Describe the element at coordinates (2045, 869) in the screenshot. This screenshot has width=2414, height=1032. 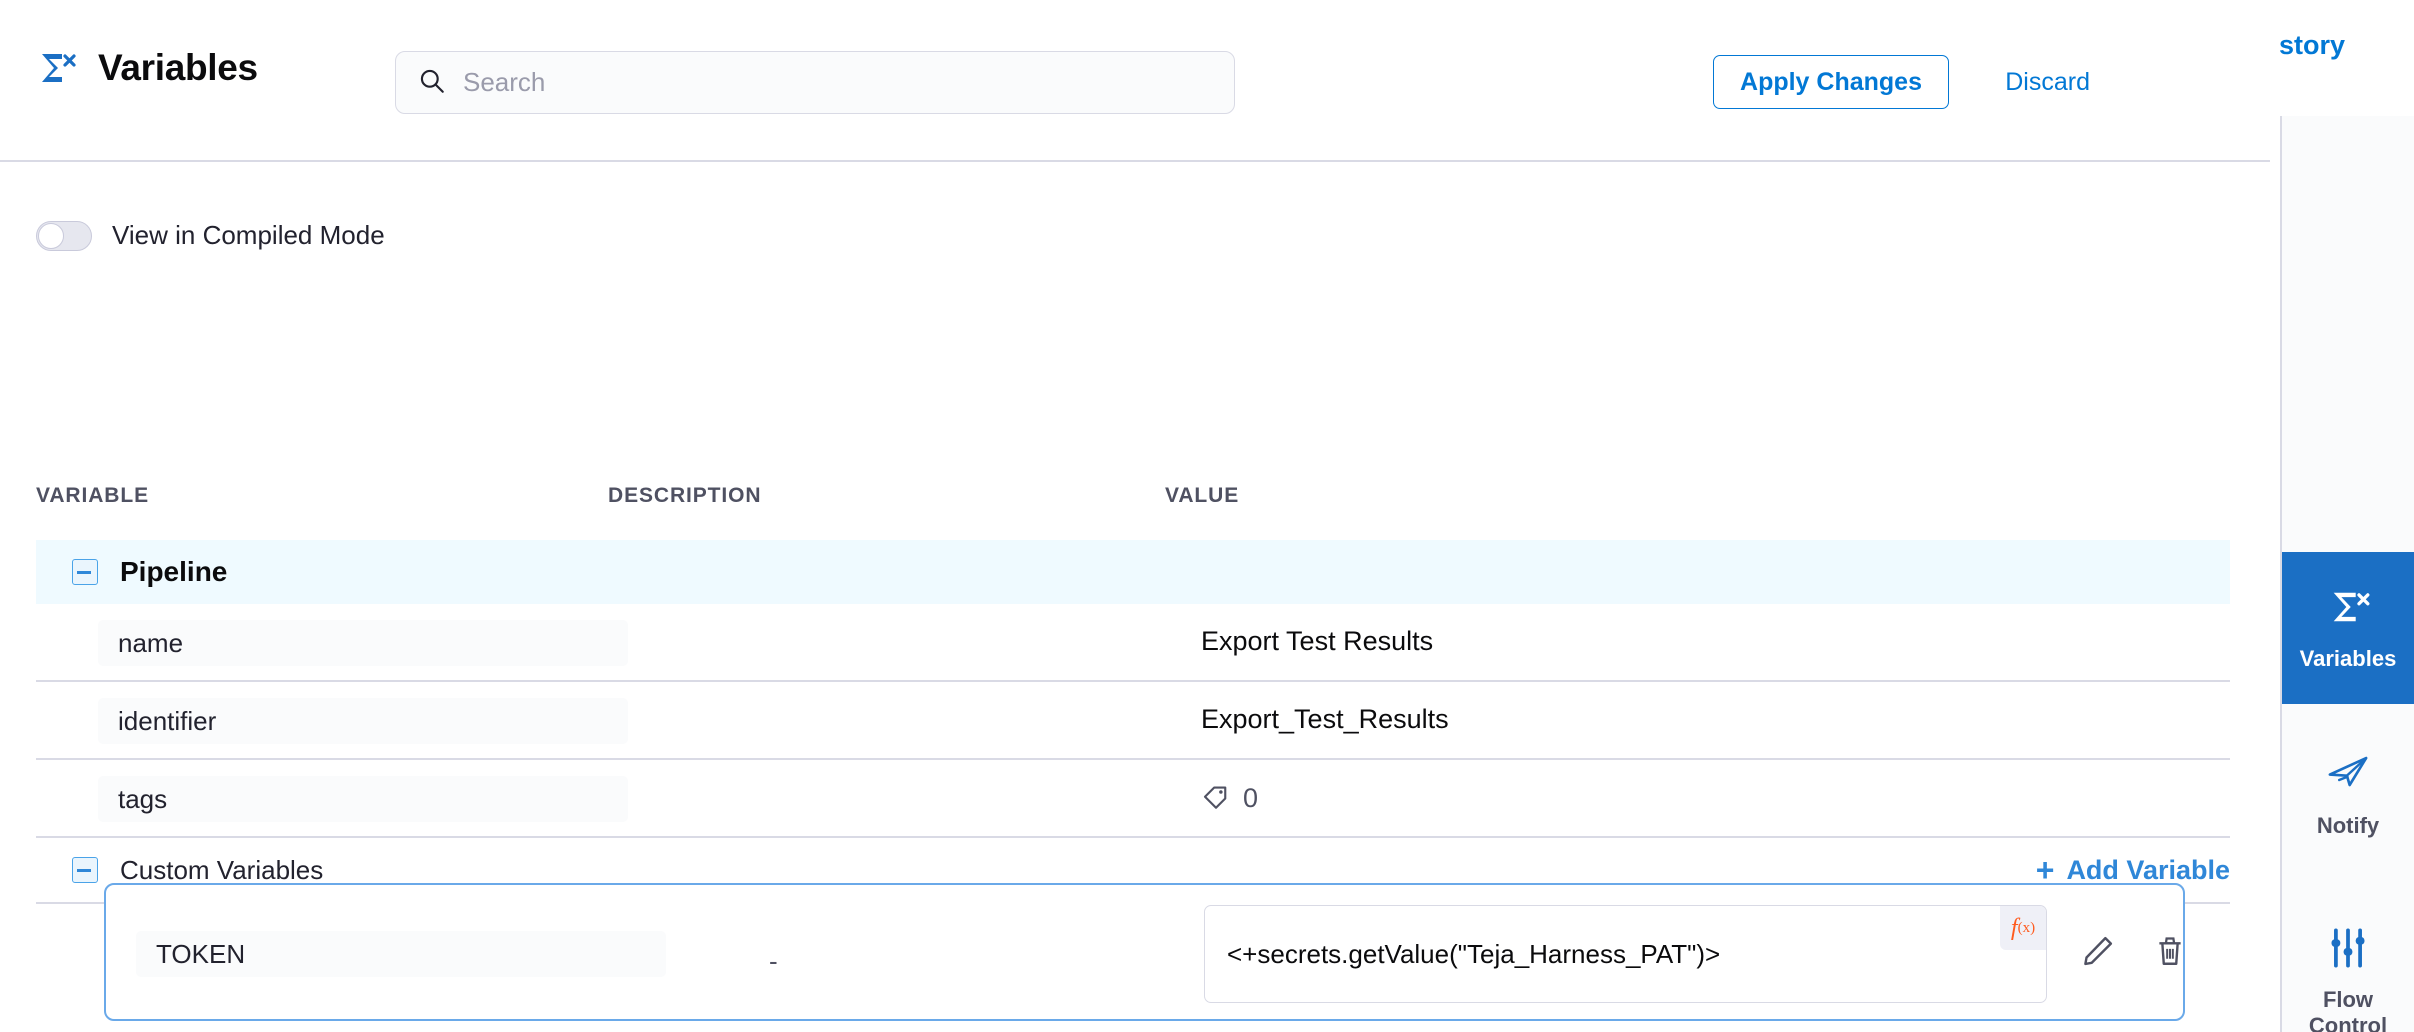
I see `plus-icon: +` at that location.